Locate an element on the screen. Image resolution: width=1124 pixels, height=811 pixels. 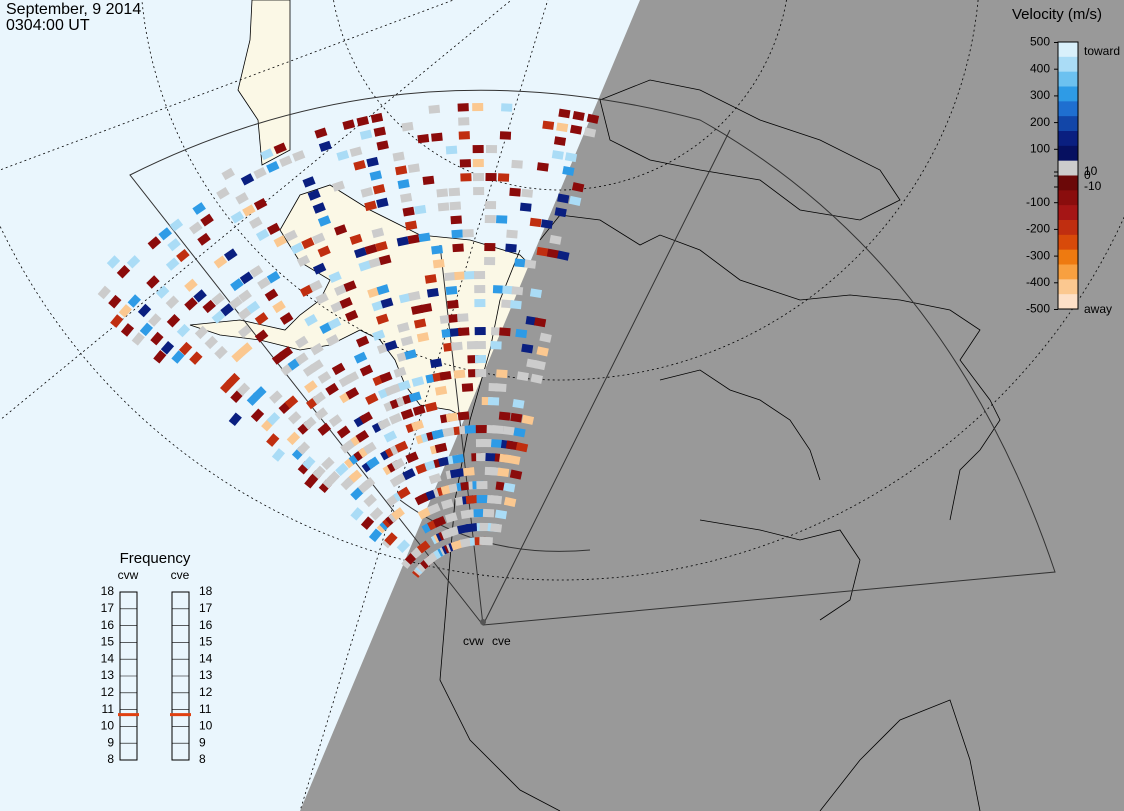
latitude-circle is located at coordinates (560, 95).